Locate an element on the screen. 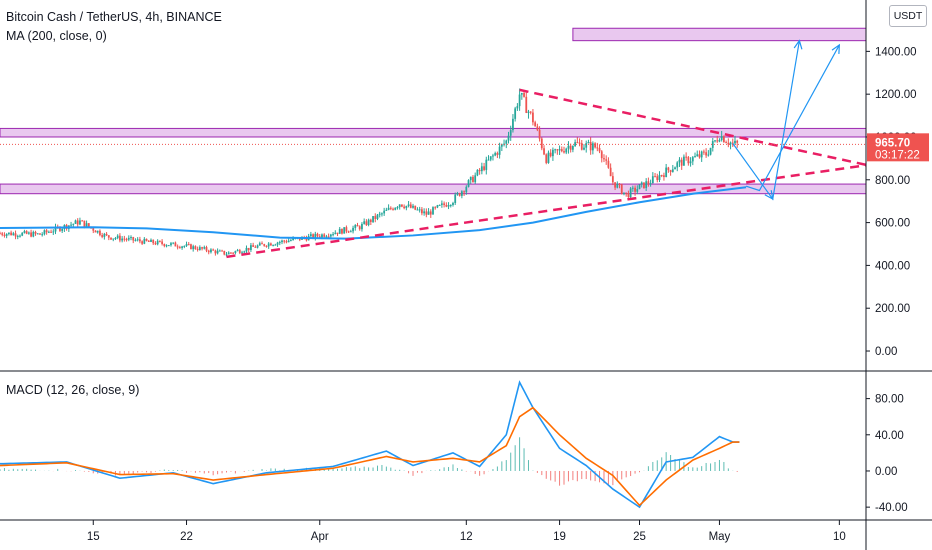  macd-tick-label-2: 0.00 is located at coordinates (886, 472).